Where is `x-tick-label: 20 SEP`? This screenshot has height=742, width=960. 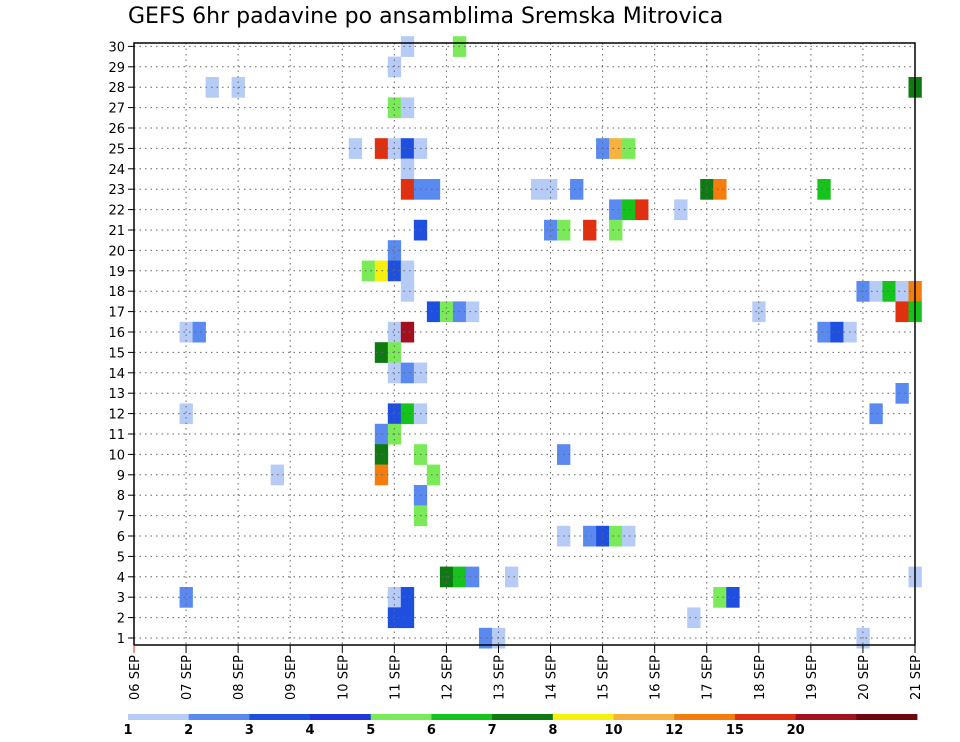 x-tick-label: 20 SEP is located at coordinates (864, 677).